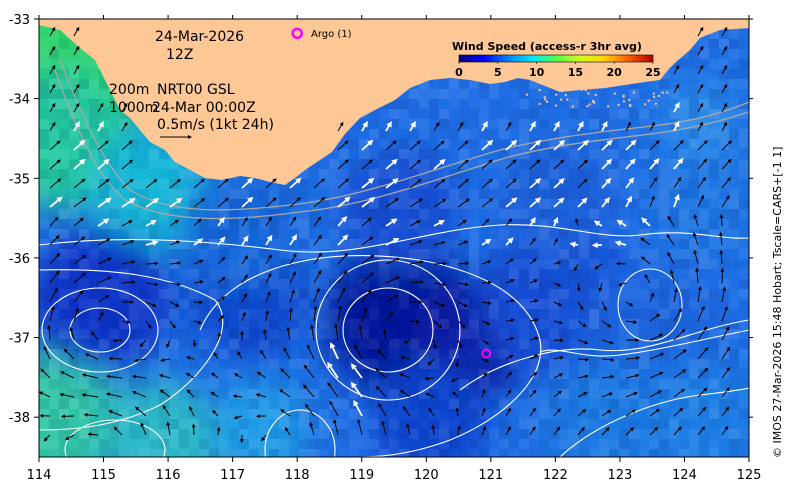  Describe the element at coordinates (575, 72) in the screenshot. I see `colorbar-tick-label: 15` at that location.